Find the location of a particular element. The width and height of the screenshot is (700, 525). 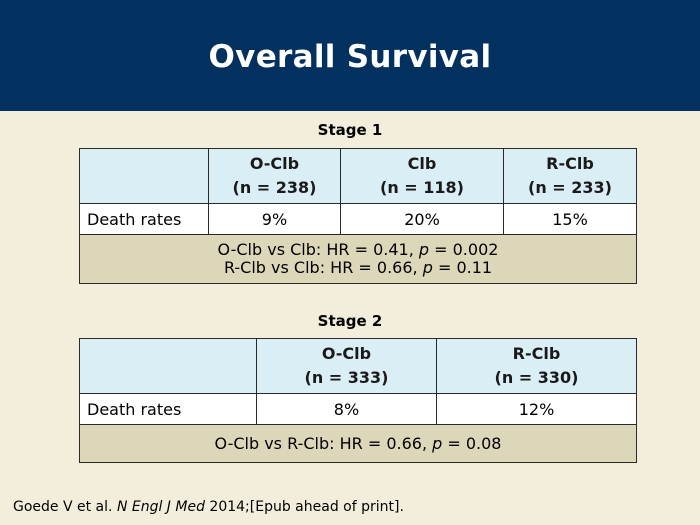

column-n: (n = 333) is located at coordinates (346, 377).